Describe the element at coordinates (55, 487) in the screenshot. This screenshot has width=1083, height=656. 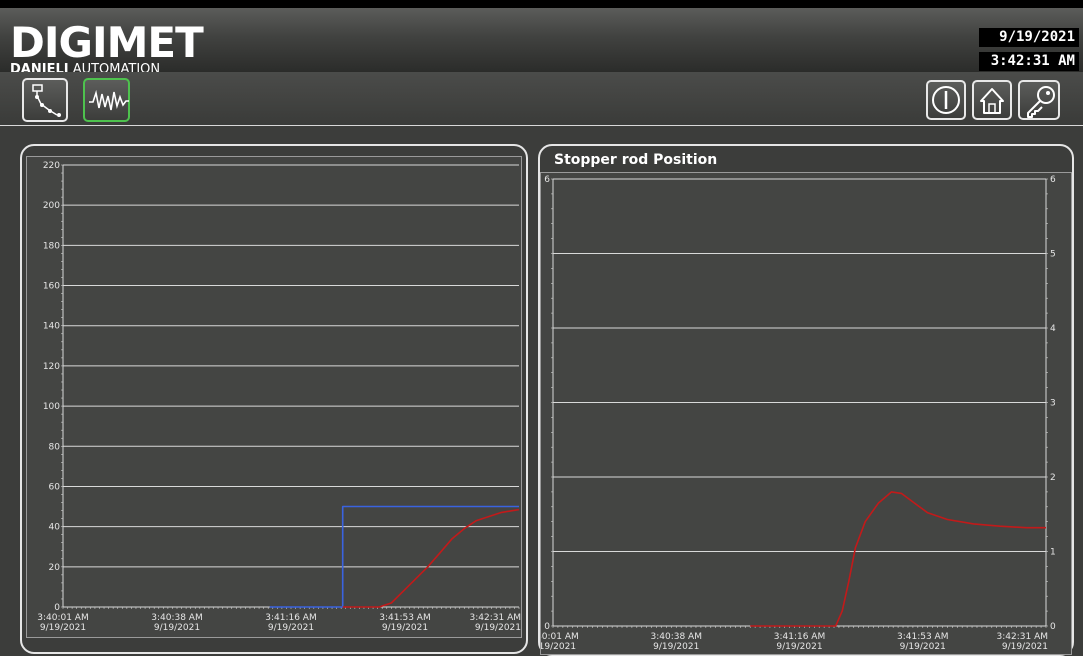
I see `left-chart-y-tick-label: 60` at that location.